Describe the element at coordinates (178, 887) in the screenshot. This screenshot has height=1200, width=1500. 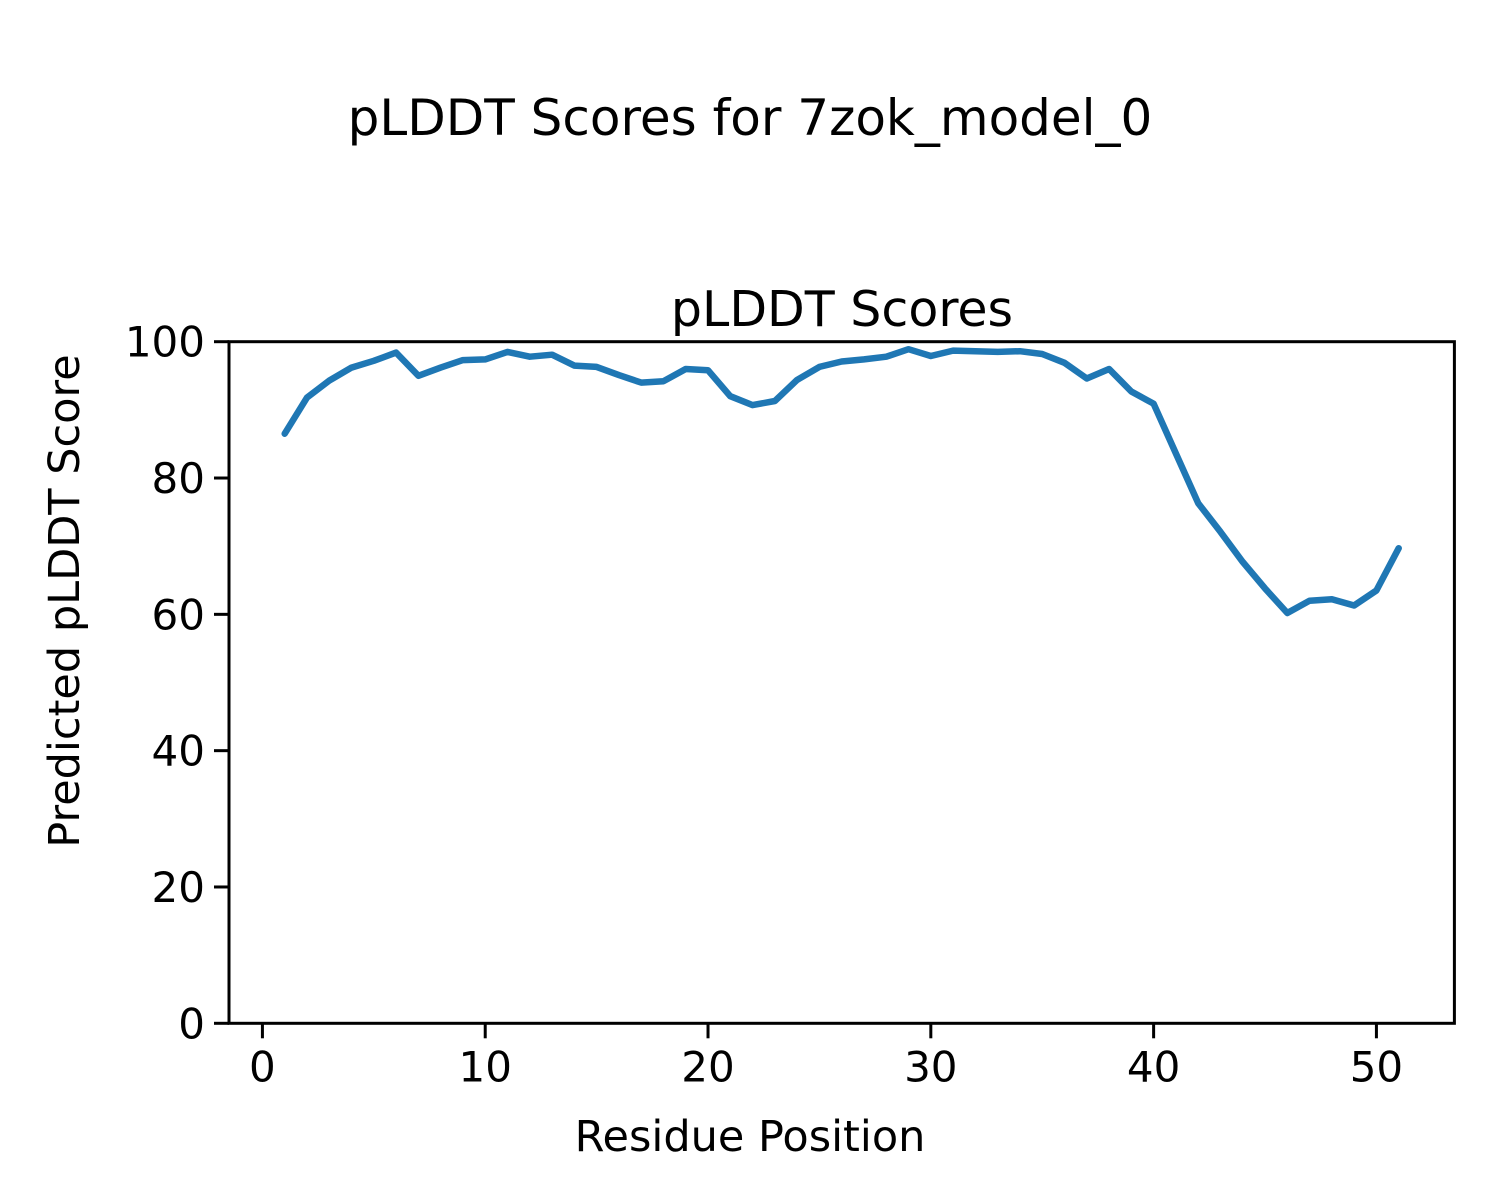
I see `y-tick-label: 20` at that location.